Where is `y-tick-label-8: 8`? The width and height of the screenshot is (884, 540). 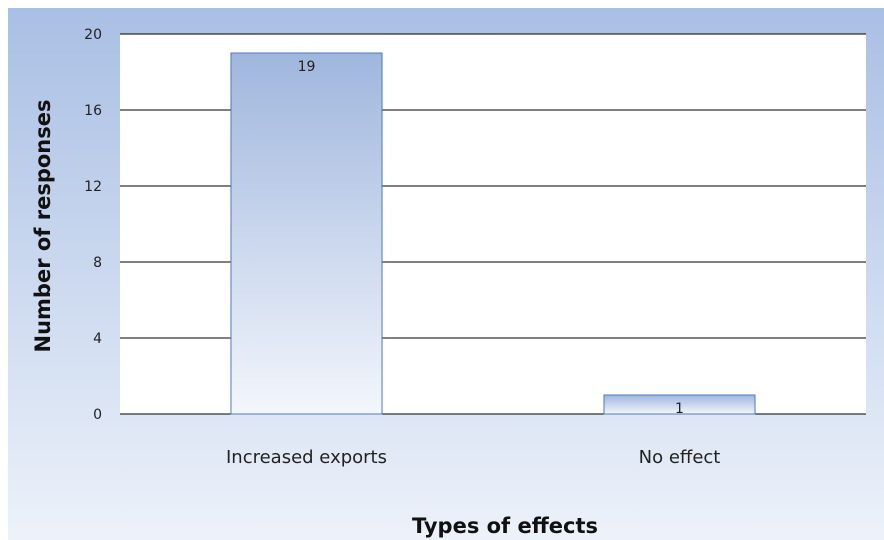 y-tick-label-8: 8 is located at coordinates (97, 263).